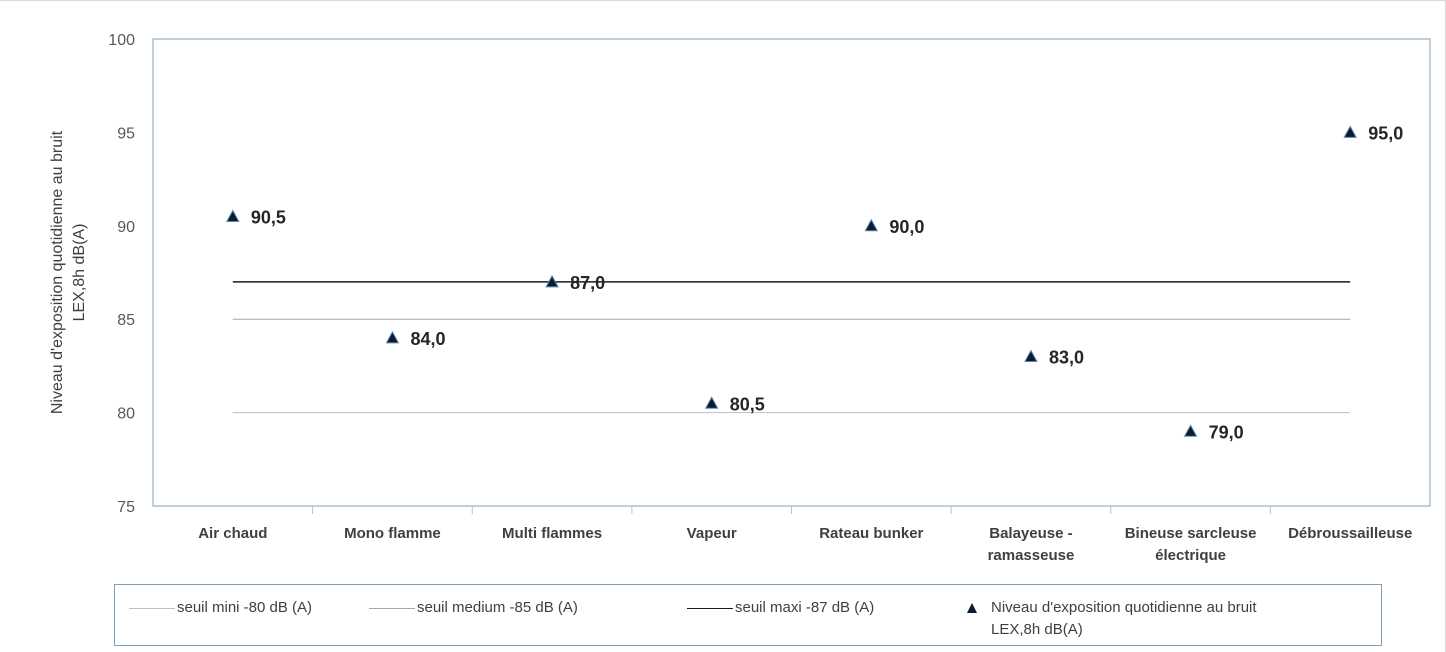 This screenshot has height=652, width=1446. I want to click on x-category-label: Bineuse sarcleuse, so click(1191, 533).